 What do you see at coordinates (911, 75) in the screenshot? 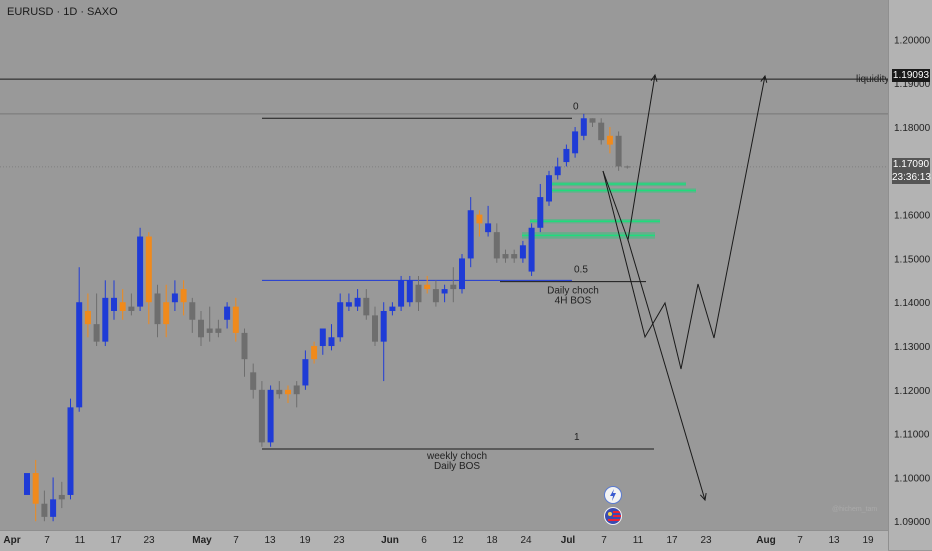
I see `liquidity-price-tag: 1.19093` at bounding box center [911, 75].